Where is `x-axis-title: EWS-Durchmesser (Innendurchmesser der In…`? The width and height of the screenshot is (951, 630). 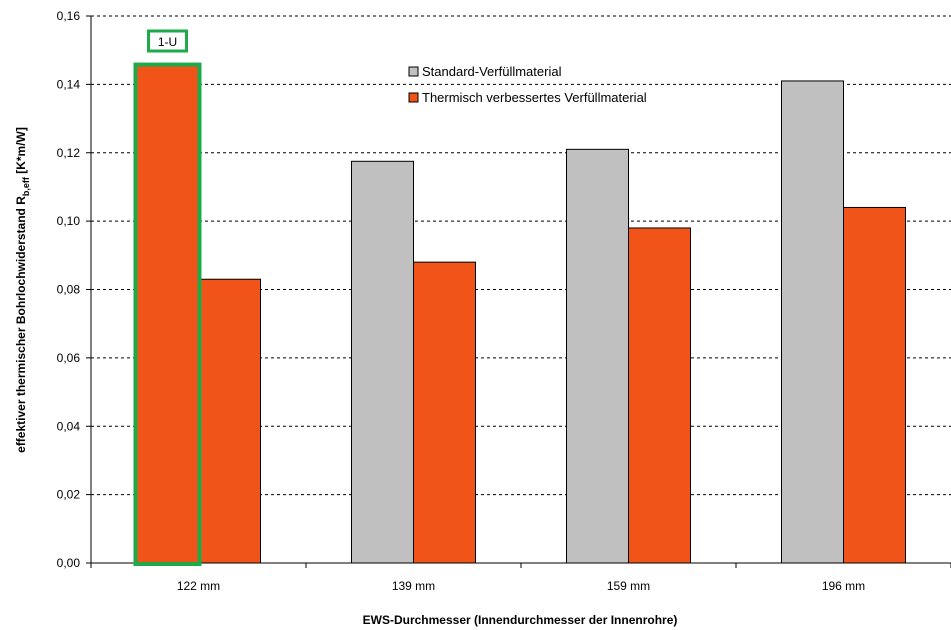 x-axis-title: EWS-Durchmesser (Innendurchmesser der In… is located at coordinates (520, 620).